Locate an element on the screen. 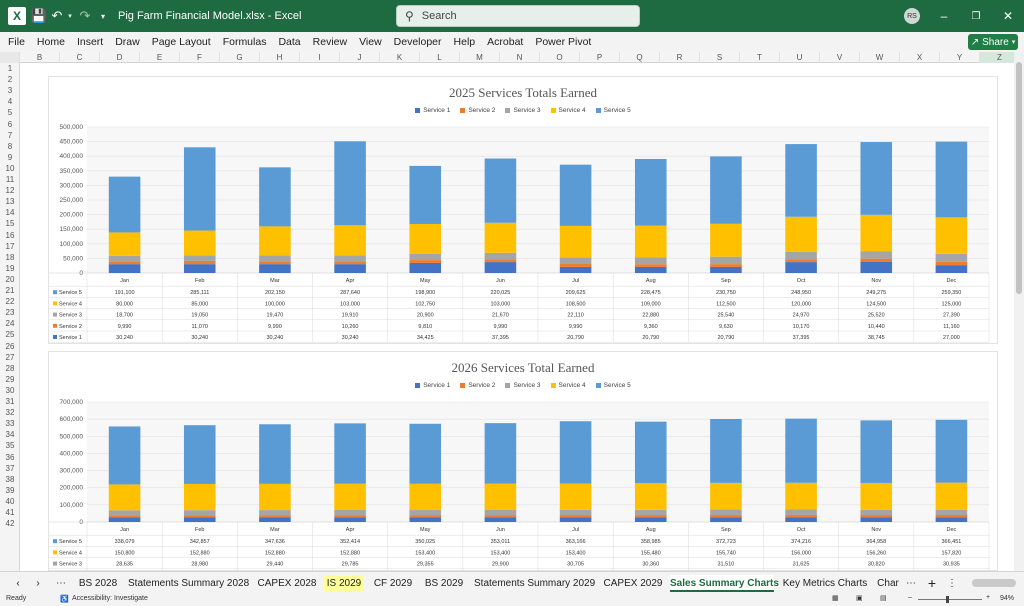 The width and height of the screenshot is (1024, 606). menu-draw: Draw is located at coordinates (127, 42).